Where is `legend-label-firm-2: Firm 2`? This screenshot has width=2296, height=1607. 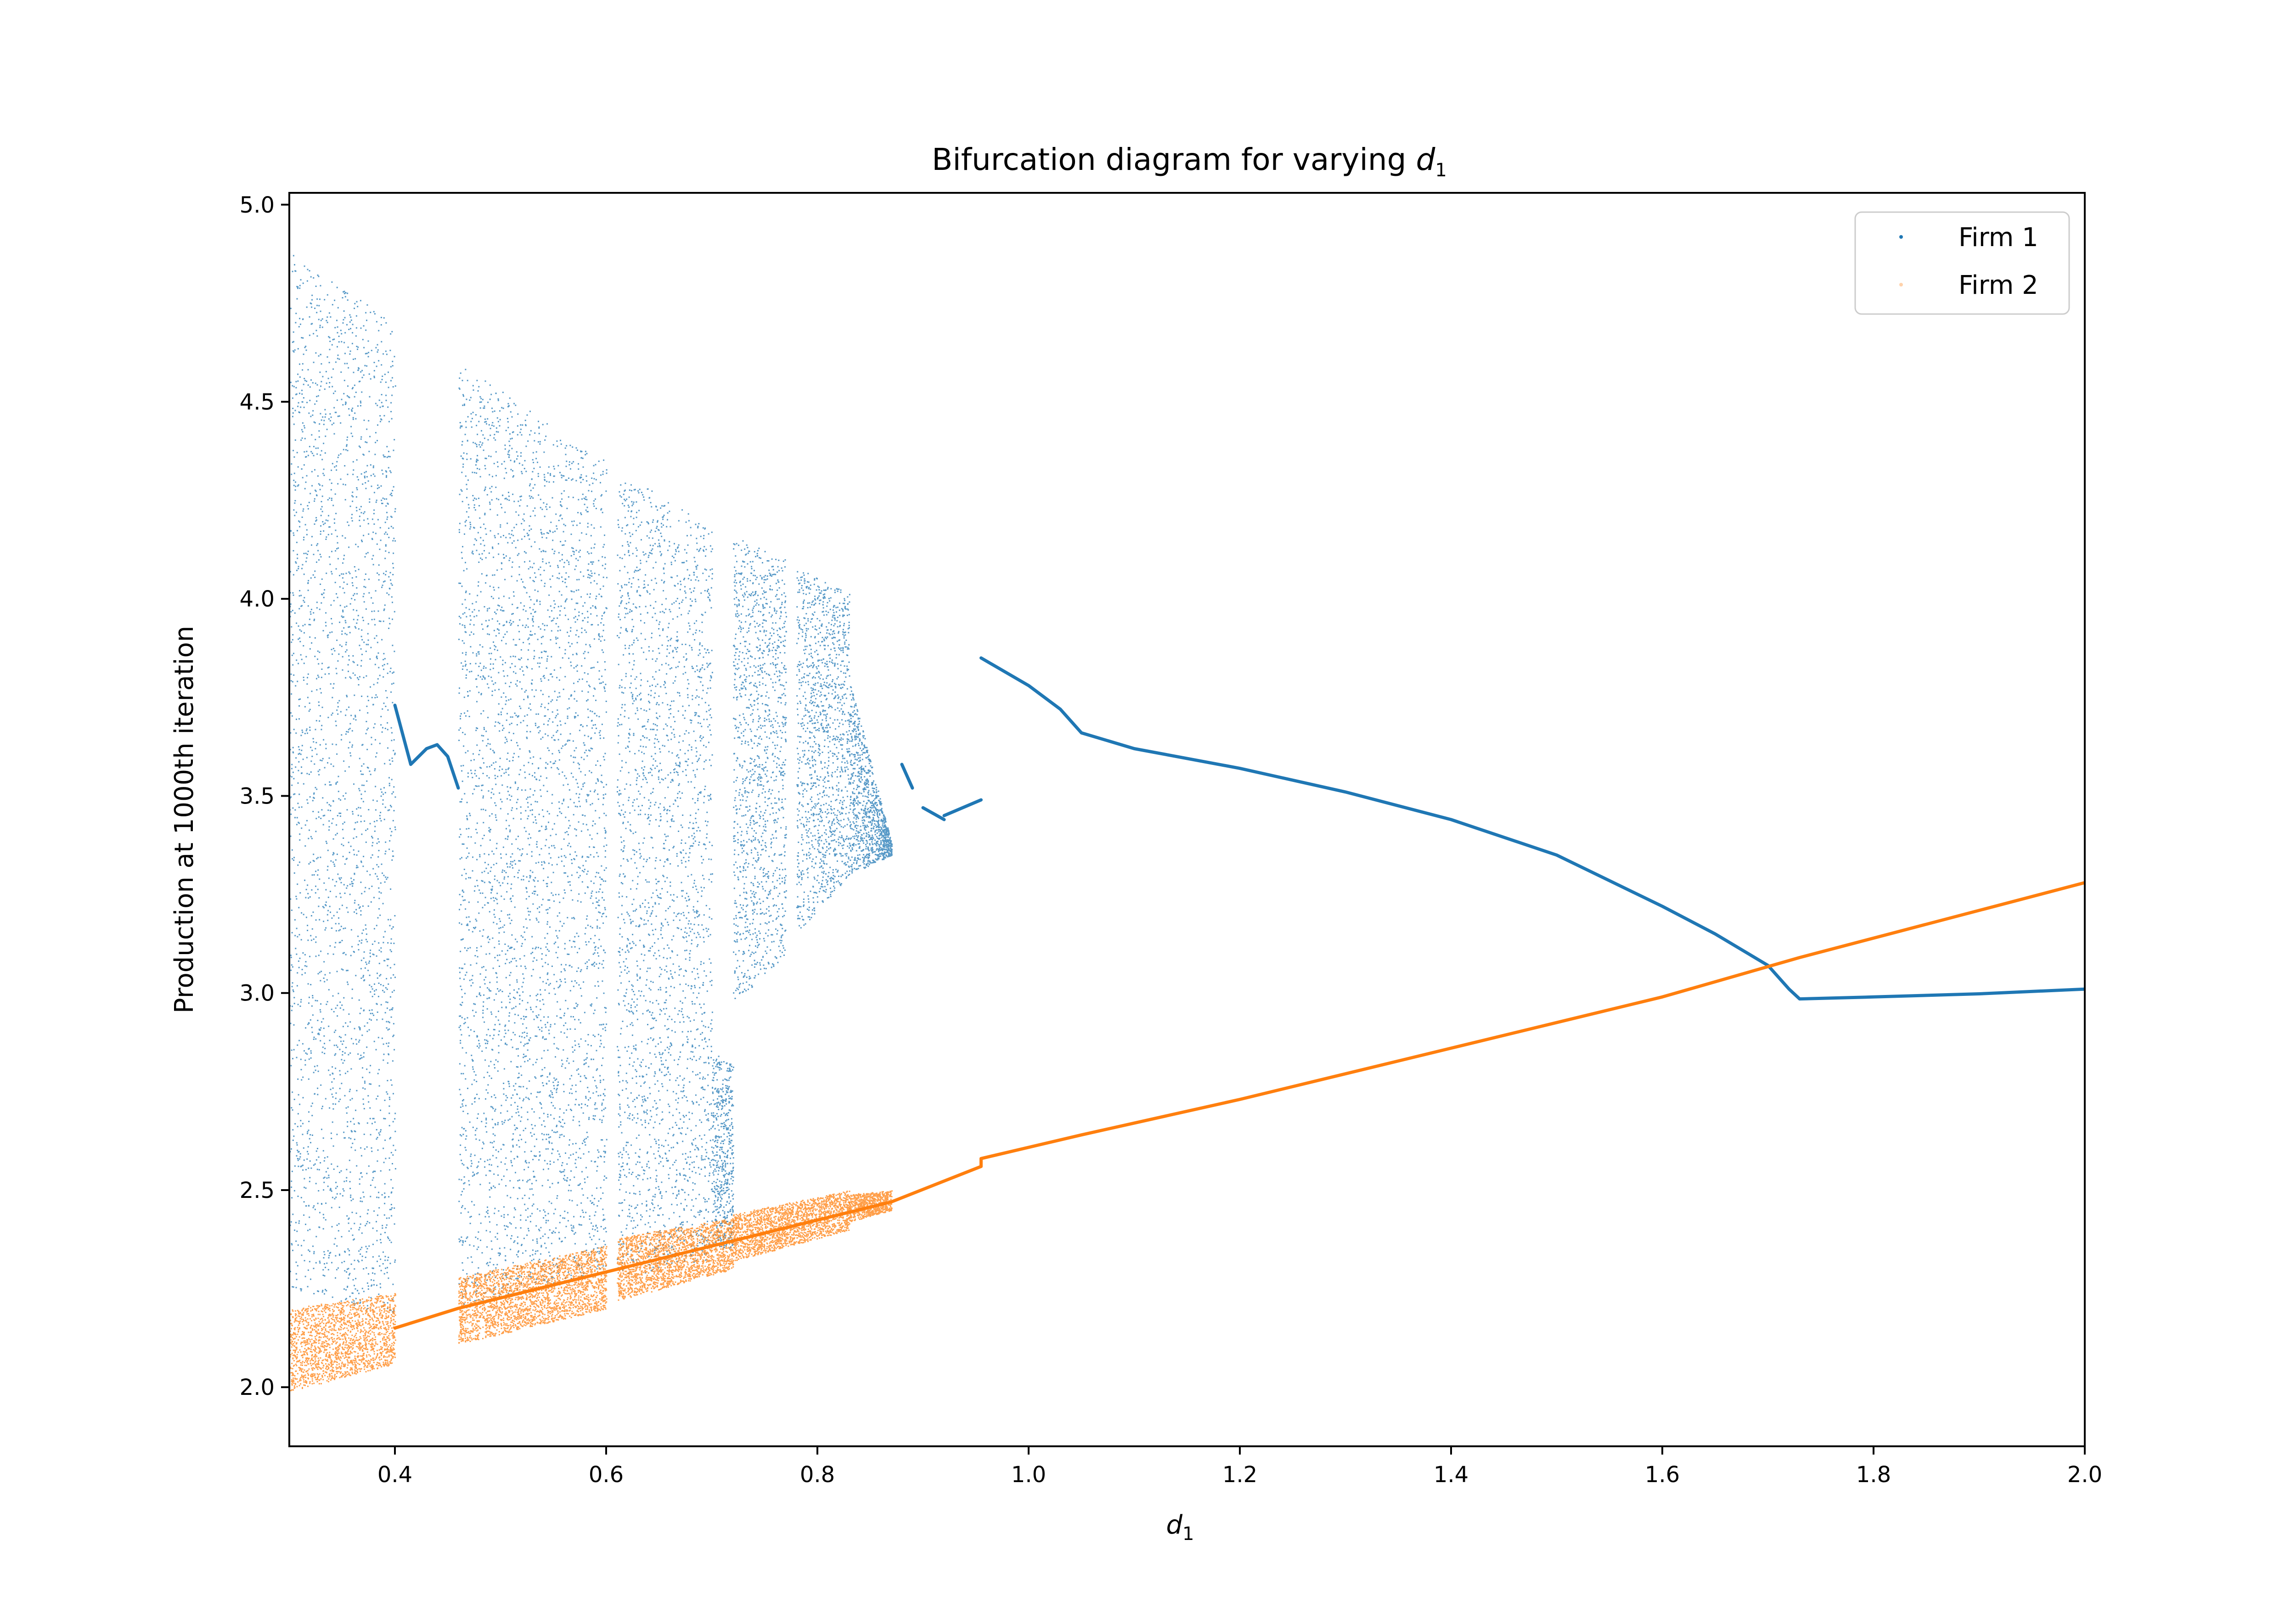 legend-label-firm-2: Firm 2 is located at coordinates (1998, 285).